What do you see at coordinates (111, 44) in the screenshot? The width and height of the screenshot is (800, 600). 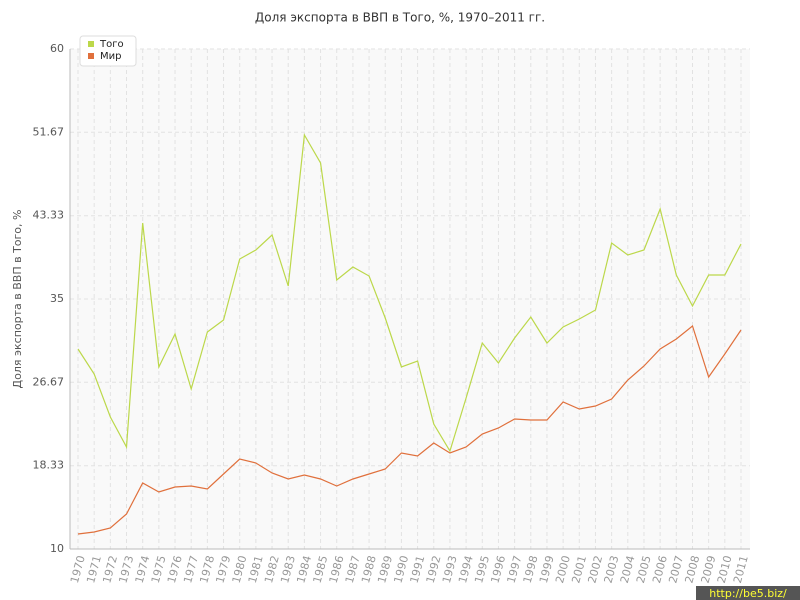 I see `legend-label: Того` at bounding box center [111, 44].